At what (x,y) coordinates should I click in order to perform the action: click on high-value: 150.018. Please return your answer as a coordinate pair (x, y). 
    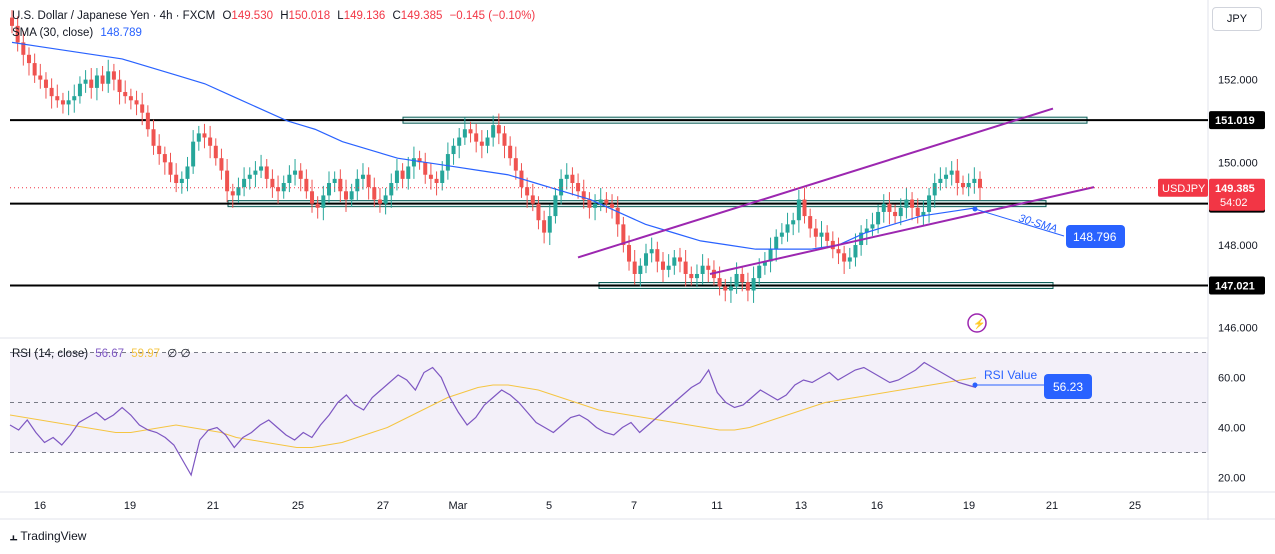
    Looking at the image, I should click on (309, 16).